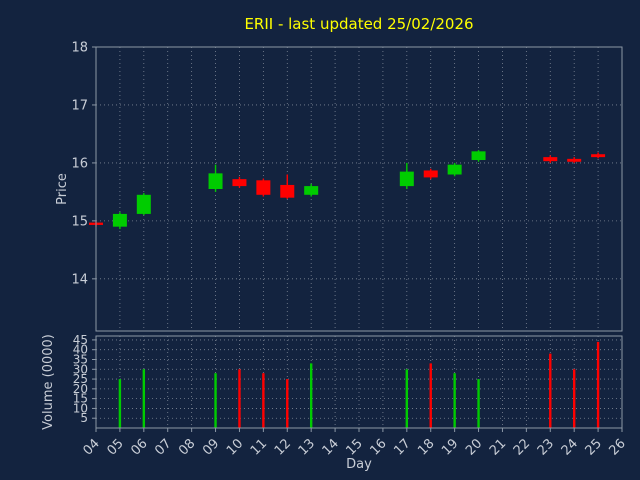 The width and height of the screenshot is (640, 480). I want to click on volume-tick-label: 5, so click(84, 418).